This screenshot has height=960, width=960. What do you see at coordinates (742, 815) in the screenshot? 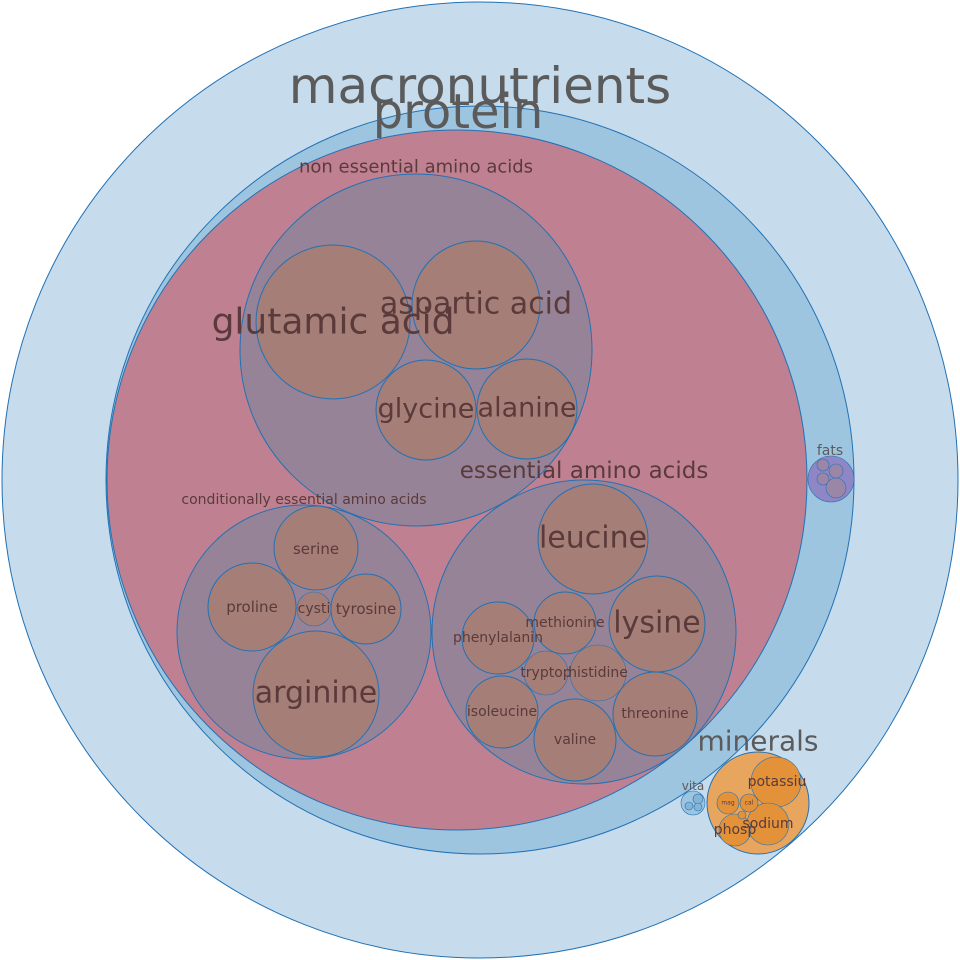
I see `circle-mineral-trace` at bounding box center [742, 815].